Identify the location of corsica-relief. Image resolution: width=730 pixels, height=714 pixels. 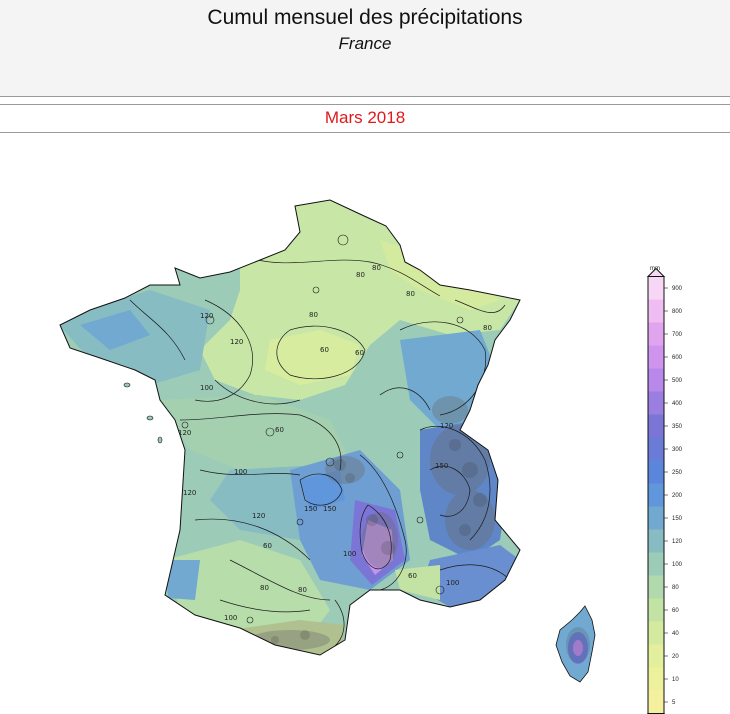
(578, 645).